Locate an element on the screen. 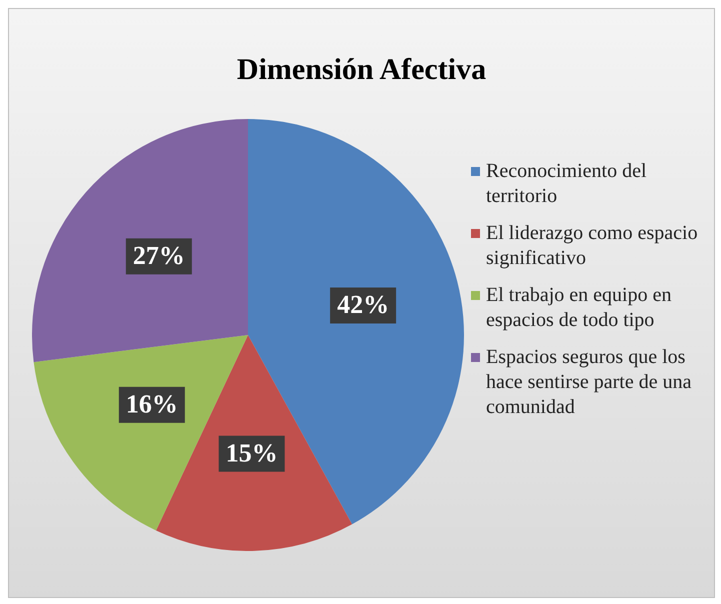 The width and height of the screenshot is (721, 604). legend-label: El liderazgo como espacio significativo is located at coordinates (592, 246).